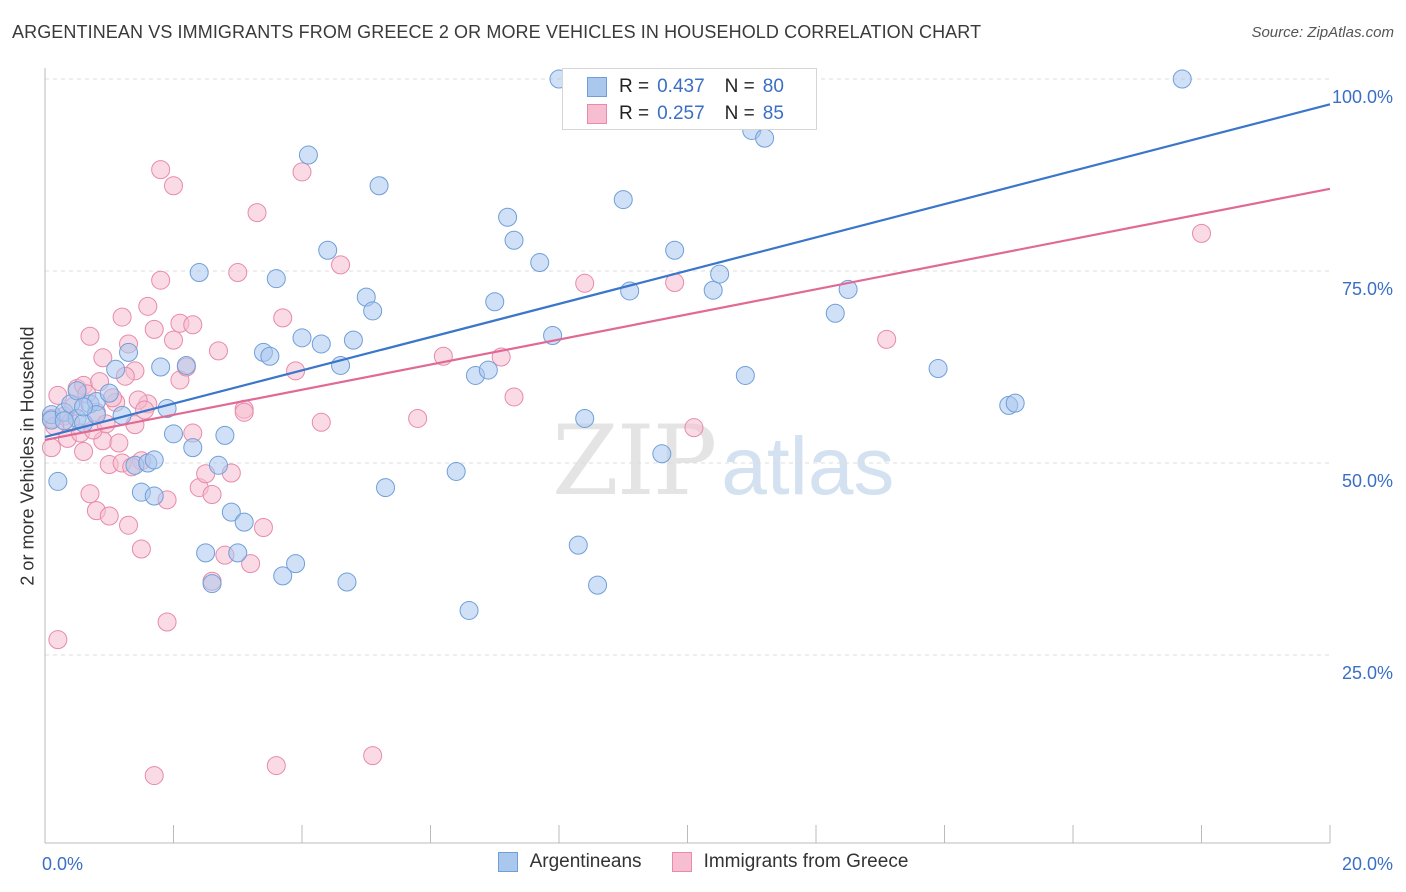  What do you see at coordinates (585, 861) in the screenshot?
I see `legend-label-argentineans: Argentineans` at bounding box center [585, 861].